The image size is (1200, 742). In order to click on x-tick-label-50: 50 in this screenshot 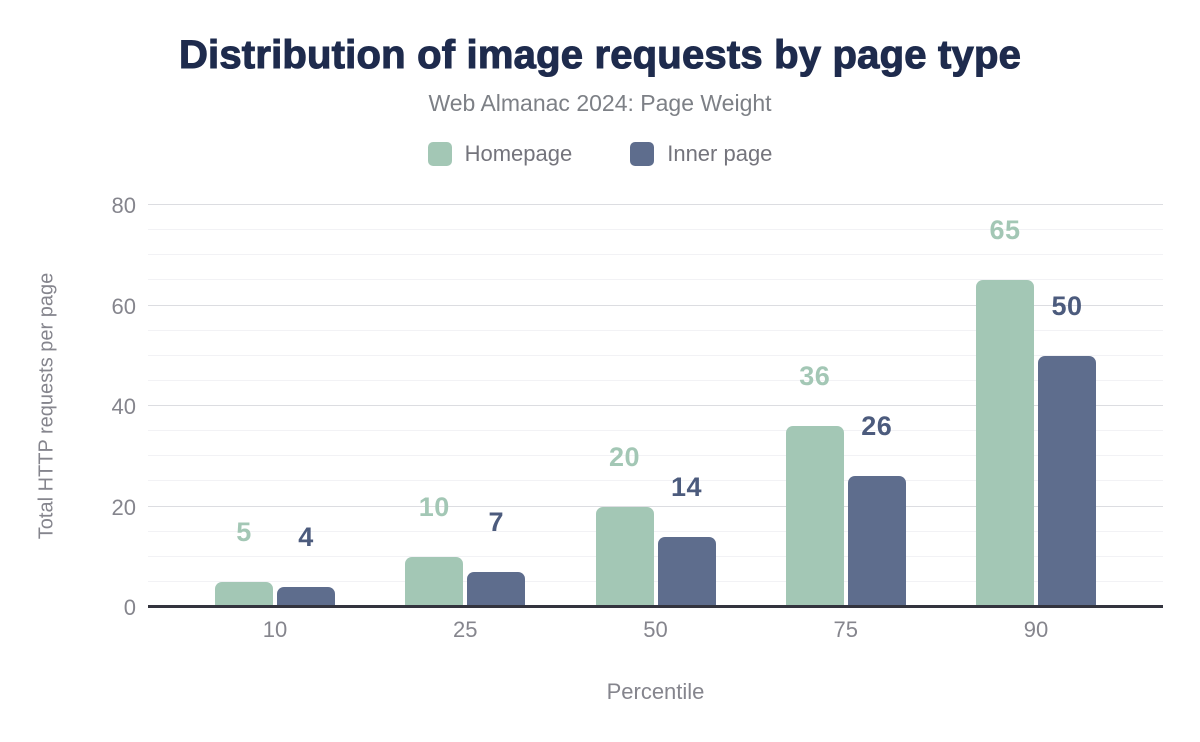, I will do `click(655, 629)`.